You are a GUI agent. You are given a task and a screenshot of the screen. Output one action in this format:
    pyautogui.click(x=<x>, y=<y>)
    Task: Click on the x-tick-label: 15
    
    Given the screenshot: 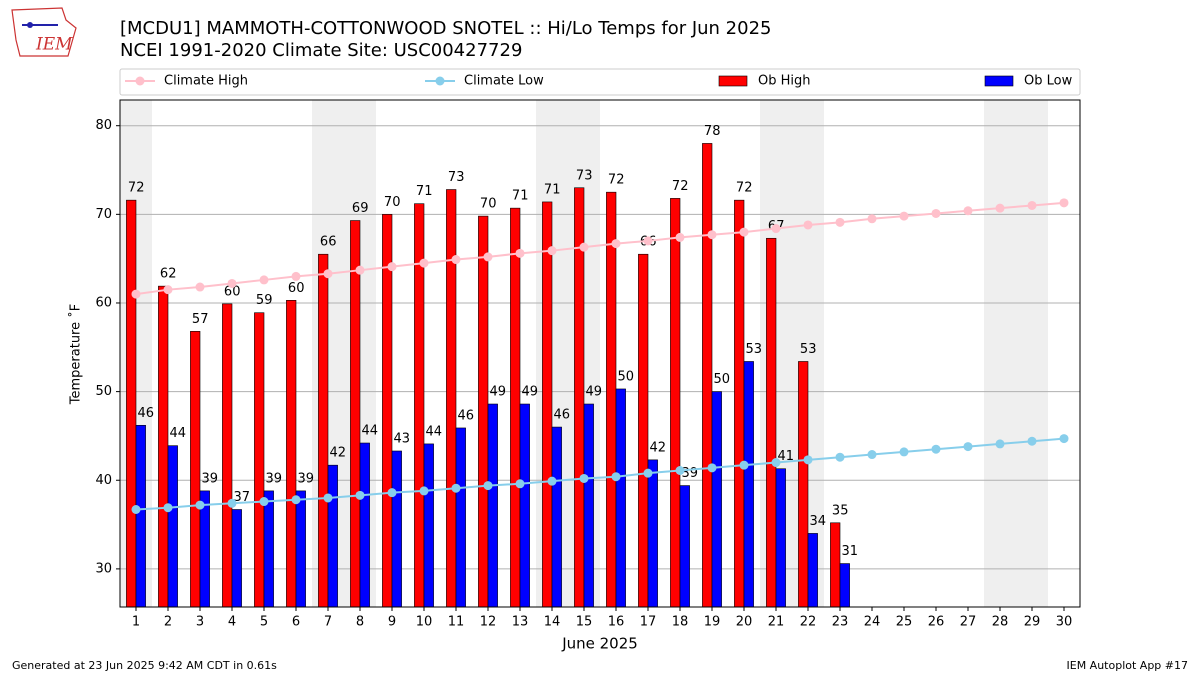 What is the action you would take?
    pyautogui.click(x=584, y=622)
    